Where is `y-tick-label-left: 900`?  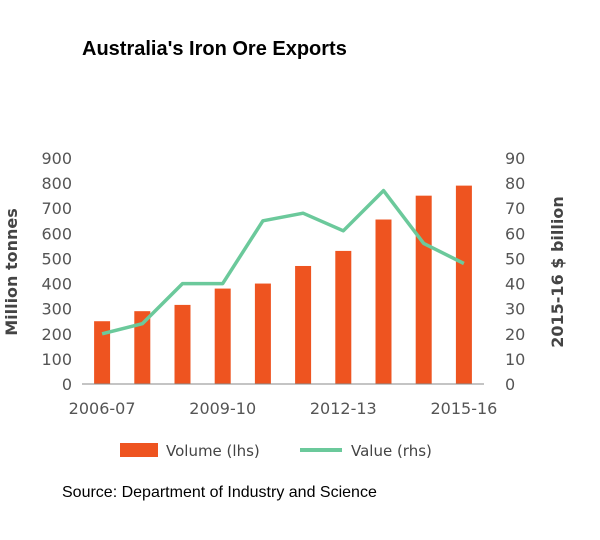 y-tick-label-left: 900 is located at coordinates (56, 158).